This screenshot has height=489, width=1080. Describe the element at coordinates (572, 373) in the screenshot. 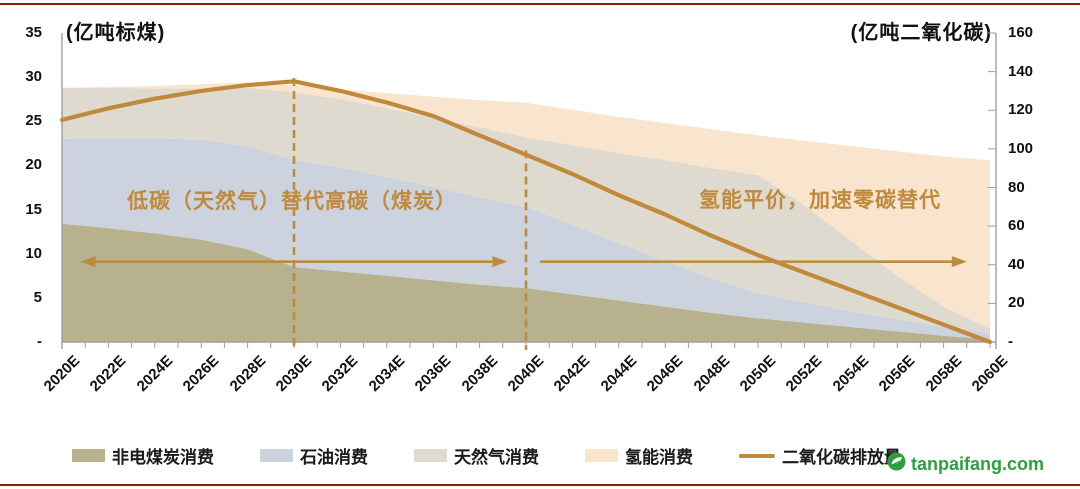

I see `x-axis-tick-label: 2042E` at that location.